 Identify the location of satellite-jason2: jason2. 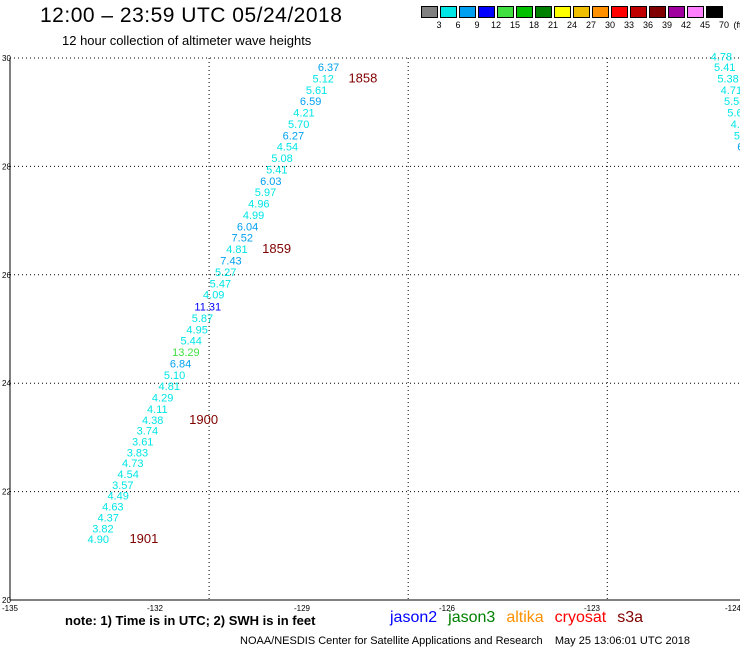
(414, 617).